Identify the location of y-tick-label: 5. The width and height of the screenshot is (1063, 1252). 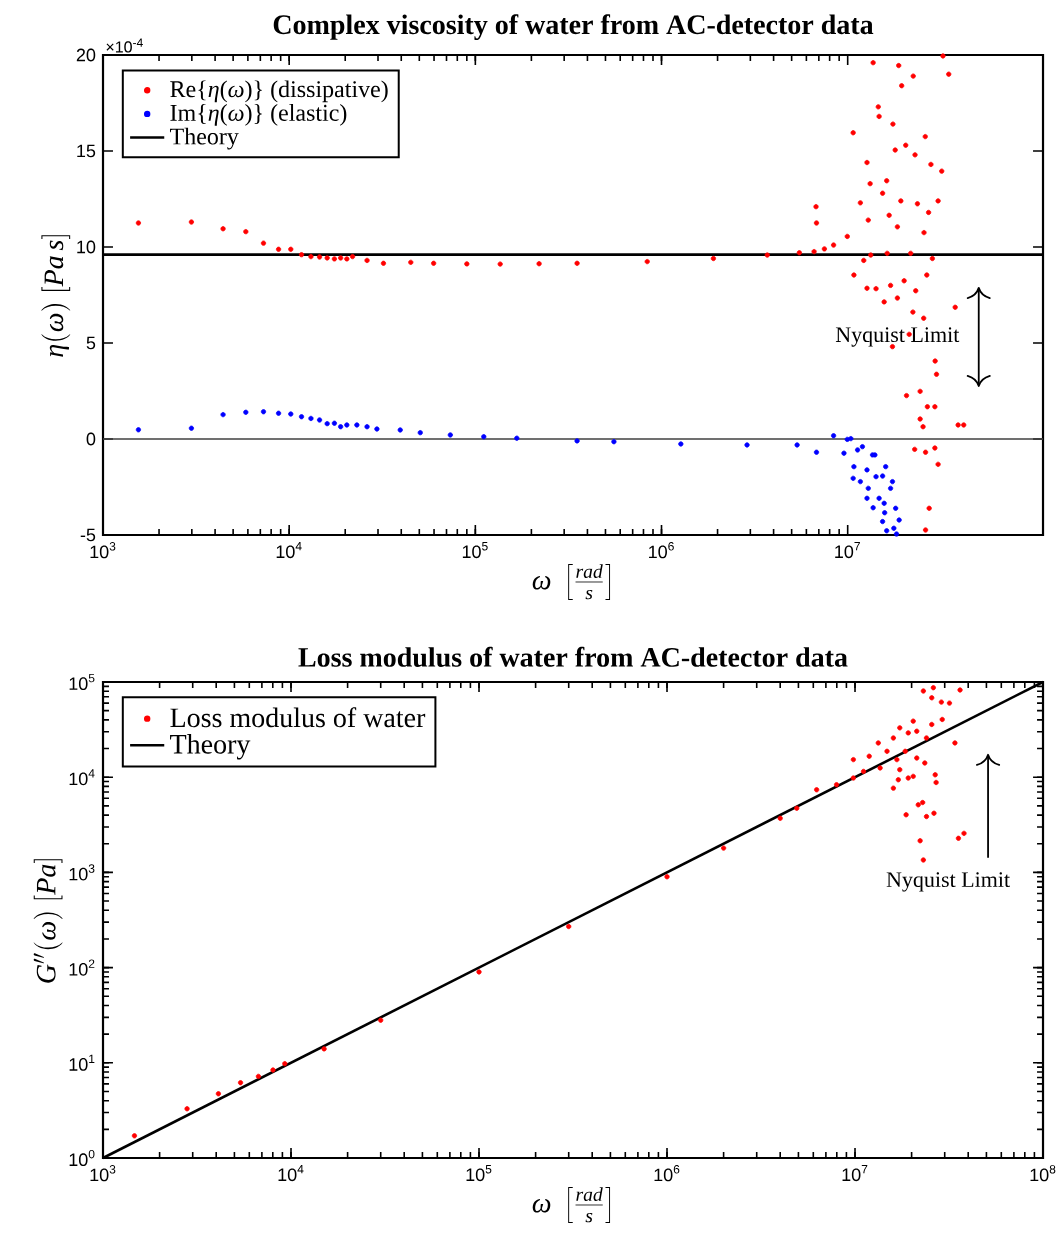
(91, 343).